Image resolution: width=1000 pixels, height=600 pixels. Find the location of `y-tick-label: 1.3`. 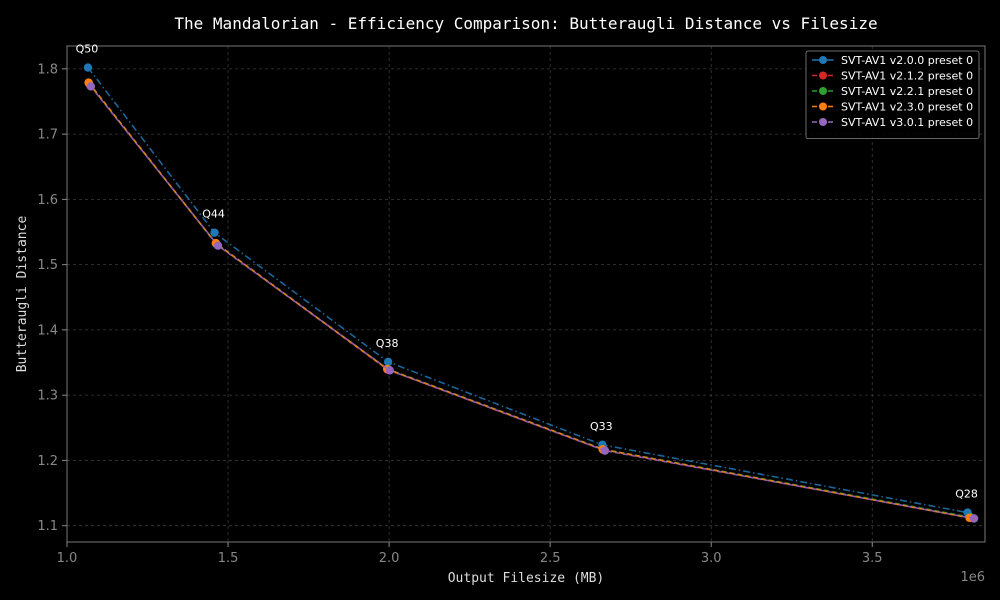

y-tick-label: 1.3 is located at coordinates (47, 396).